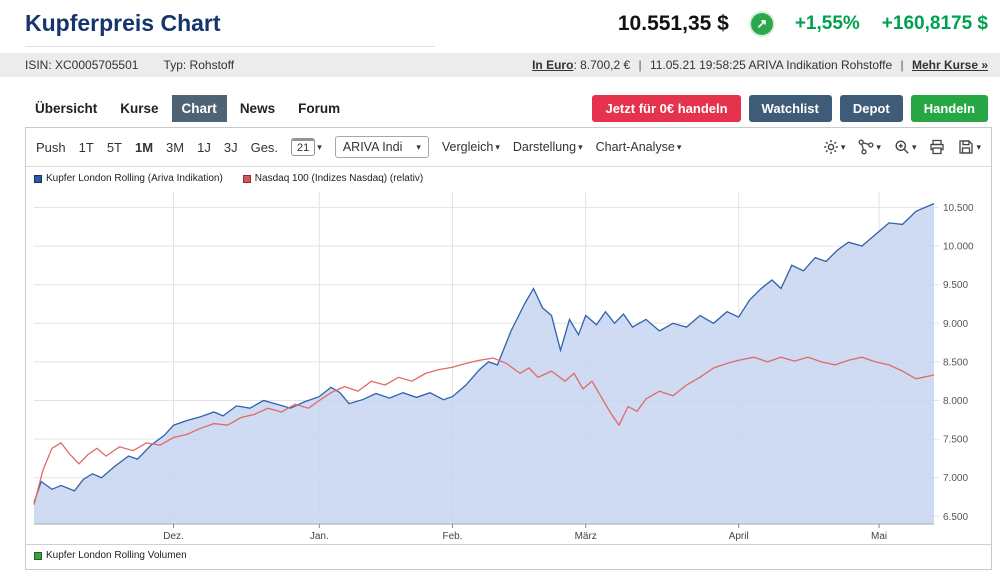 The height and width of the screenshot is (581, 1000). What do you see at coordinates (38, 555) in the screenshot?
I see `volume-swatch-icon` at bounding box center [38, 555].